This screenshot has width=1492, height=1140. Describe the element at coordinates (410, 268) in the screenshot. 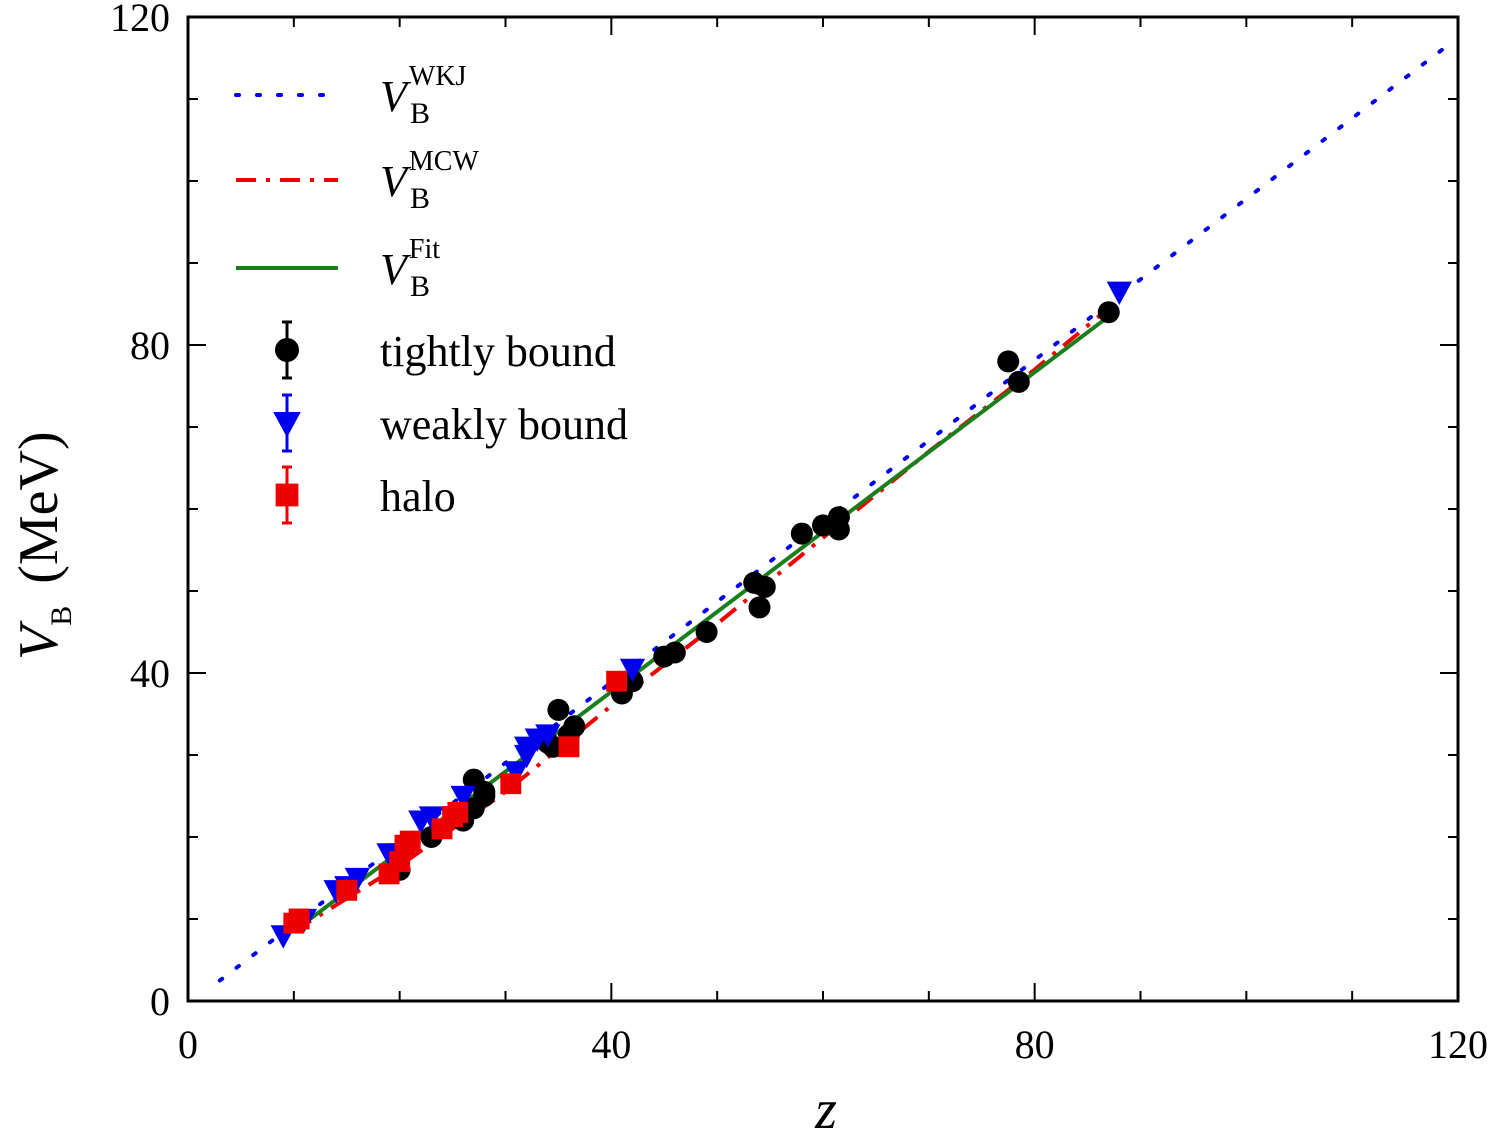

I see `legend-label-fit: VFit B` at that location.